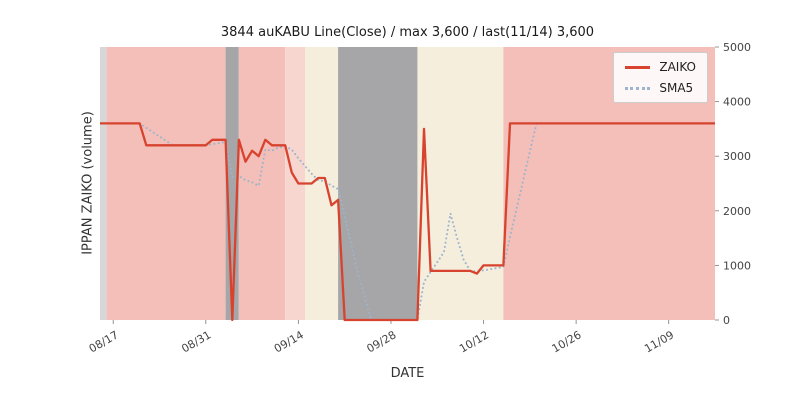 Image resolution: width=800 pixels, height=400 pixels. Describe the element at coordinates (104, 341) in the screenshot. I see `x-tick-label: 08/17` at that location.